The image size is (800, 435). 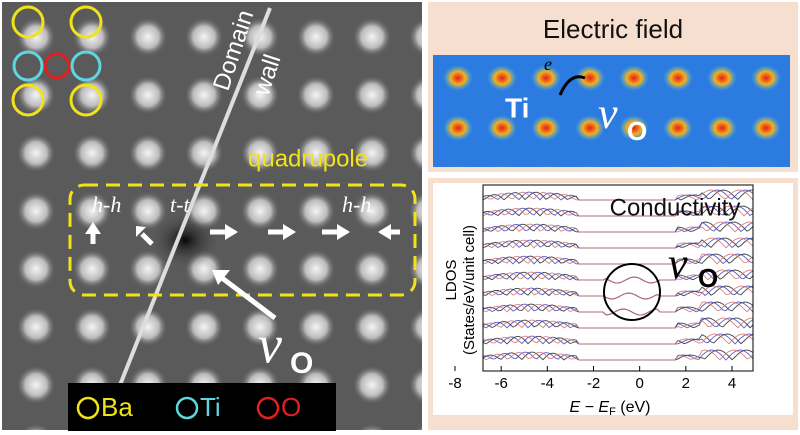 What do you see at coordinates (242, 271) in the screenshot?
I see `polarization-arrows` at bounding box center [242, 271].